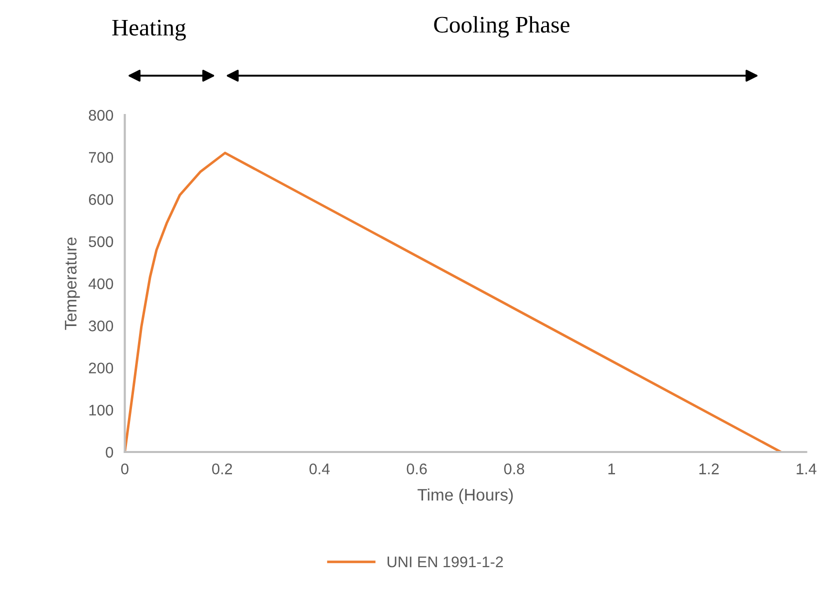 The height and width of the screenshot is (596, 832). Describe the element at coordinates (110, 452) in the screenshot. I see `y-tick-label: 0` at that location.